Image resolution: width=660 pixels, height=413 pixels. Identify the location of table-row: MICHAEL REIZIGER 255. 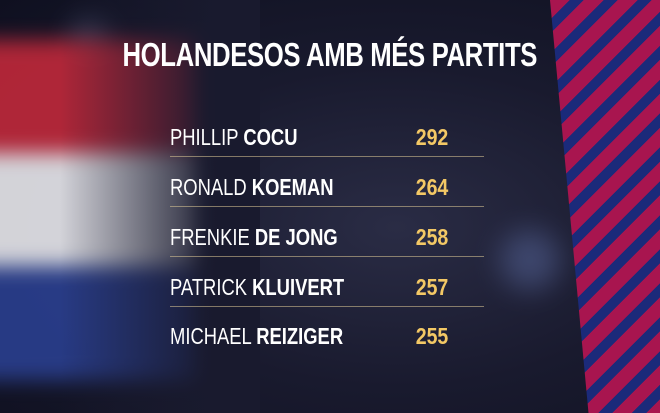
(327, 335).